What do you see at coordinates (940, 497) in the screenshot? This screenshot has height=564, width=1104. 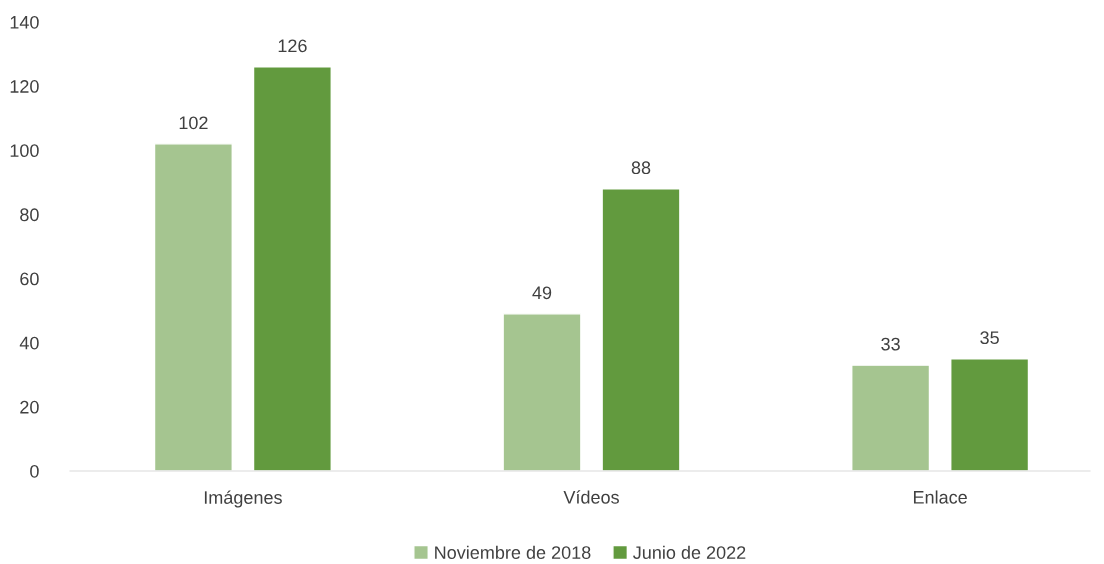 I see `x-tick-label: Enlace` at bounding box center [940, 497].